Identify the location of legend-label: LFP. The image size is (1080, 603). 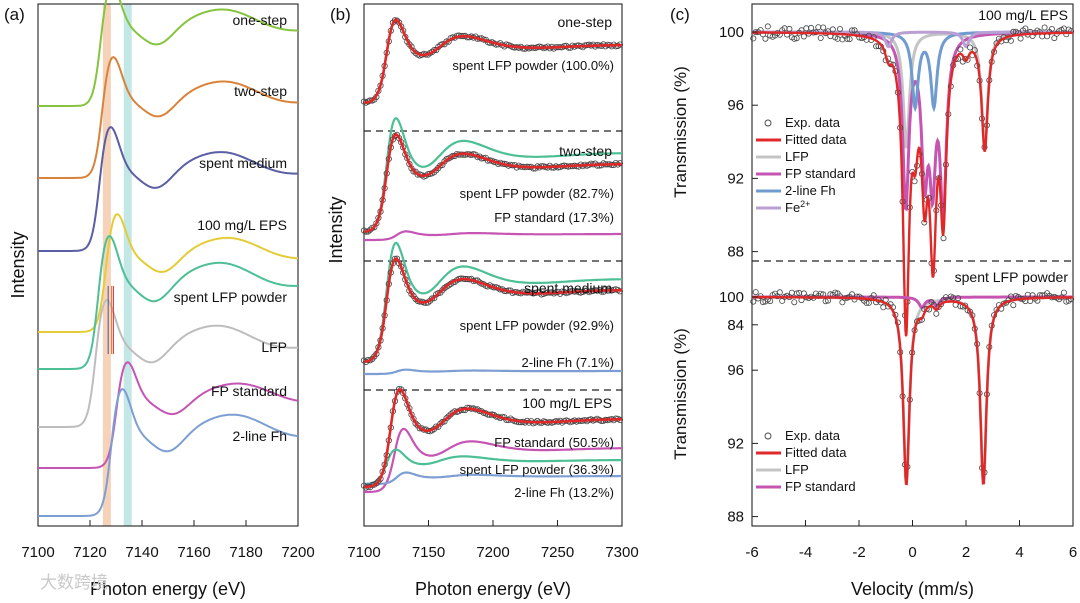
(797, 156).